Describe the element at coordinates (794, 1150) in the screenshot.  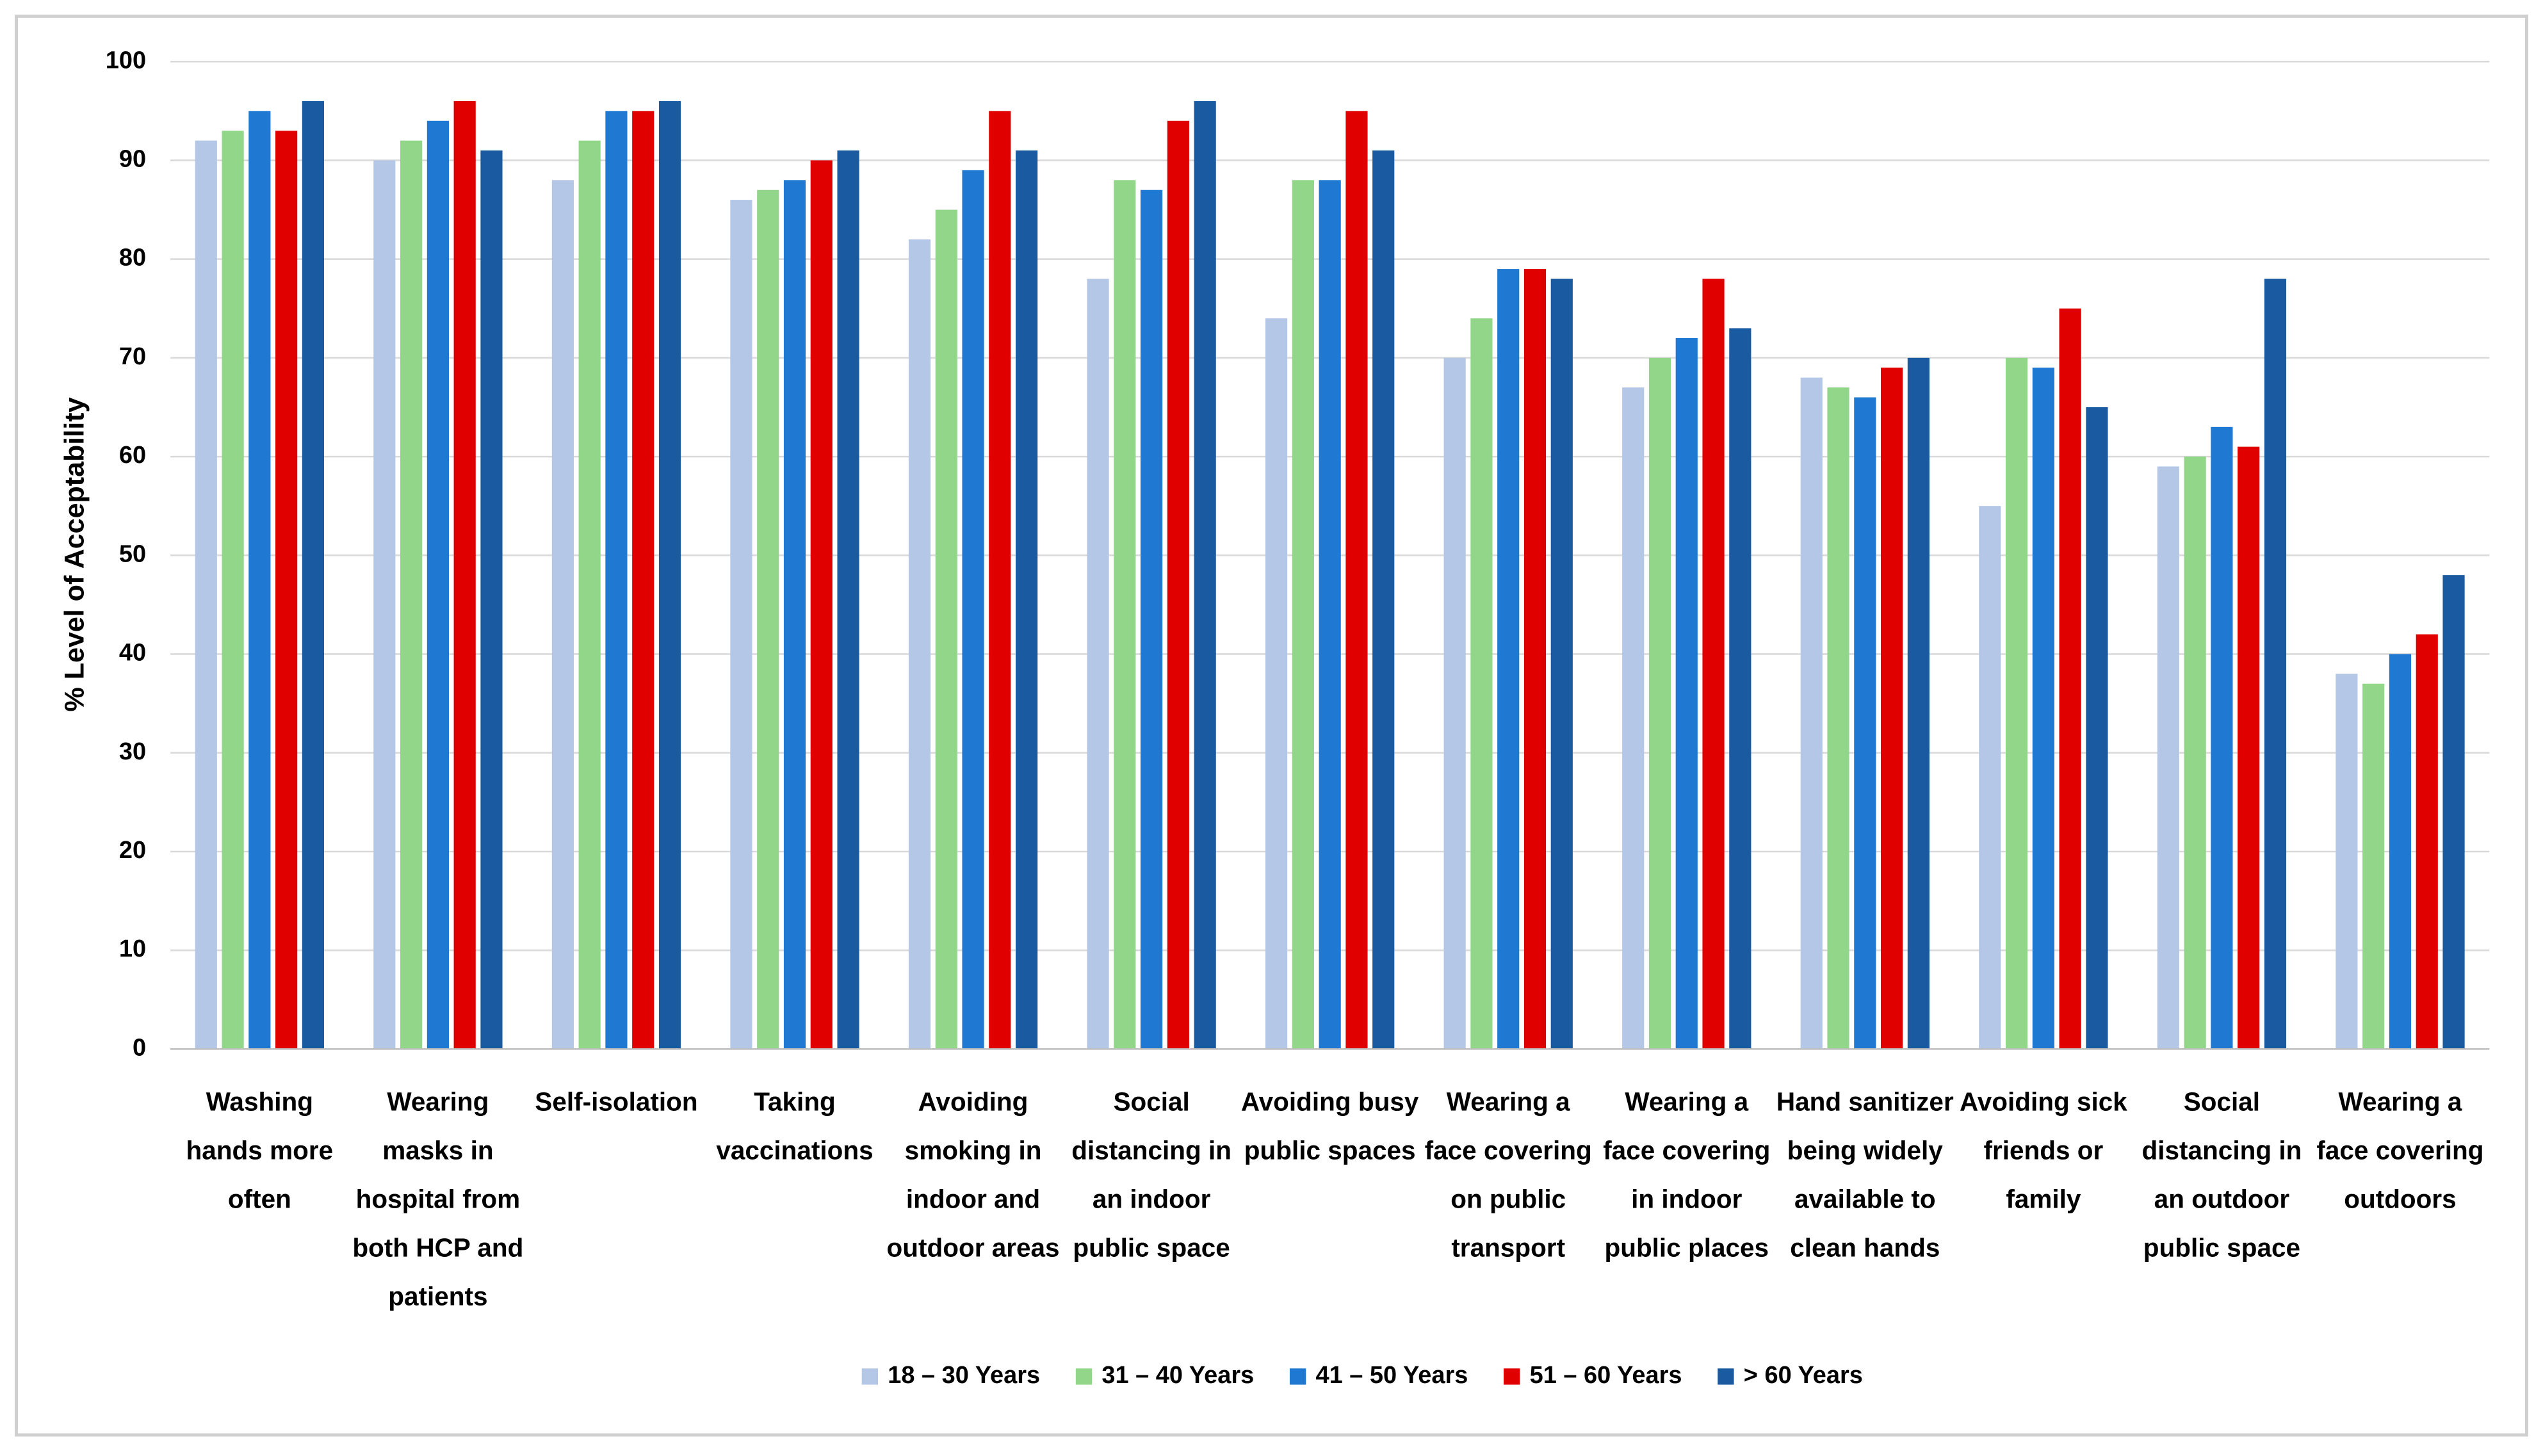
I see `label-line: vaccinations` at that location.